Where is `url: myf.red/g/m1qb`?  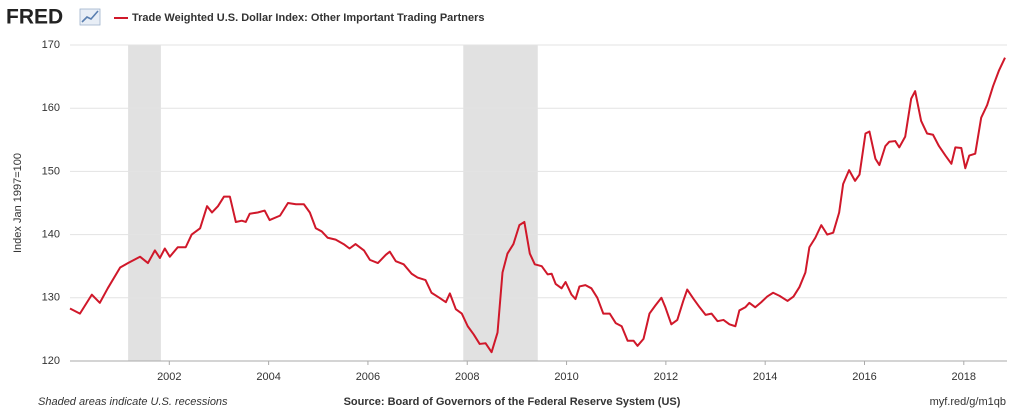 url: myf.red/g/m1qb is located at coordinates (968, 402).